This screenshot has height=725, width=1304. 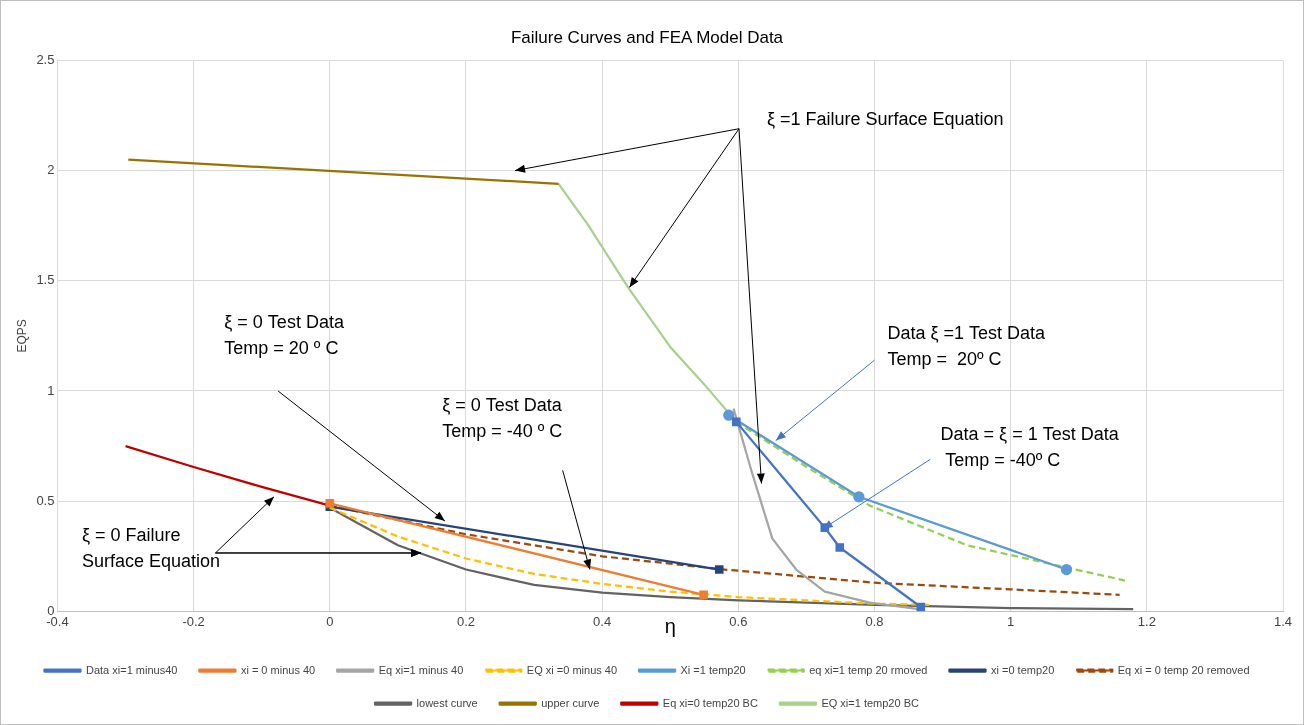 What do you see at coordinates (51, 610) in the screenshot?
I see `y-tick-label: 0` at bounding box center [51, 610].